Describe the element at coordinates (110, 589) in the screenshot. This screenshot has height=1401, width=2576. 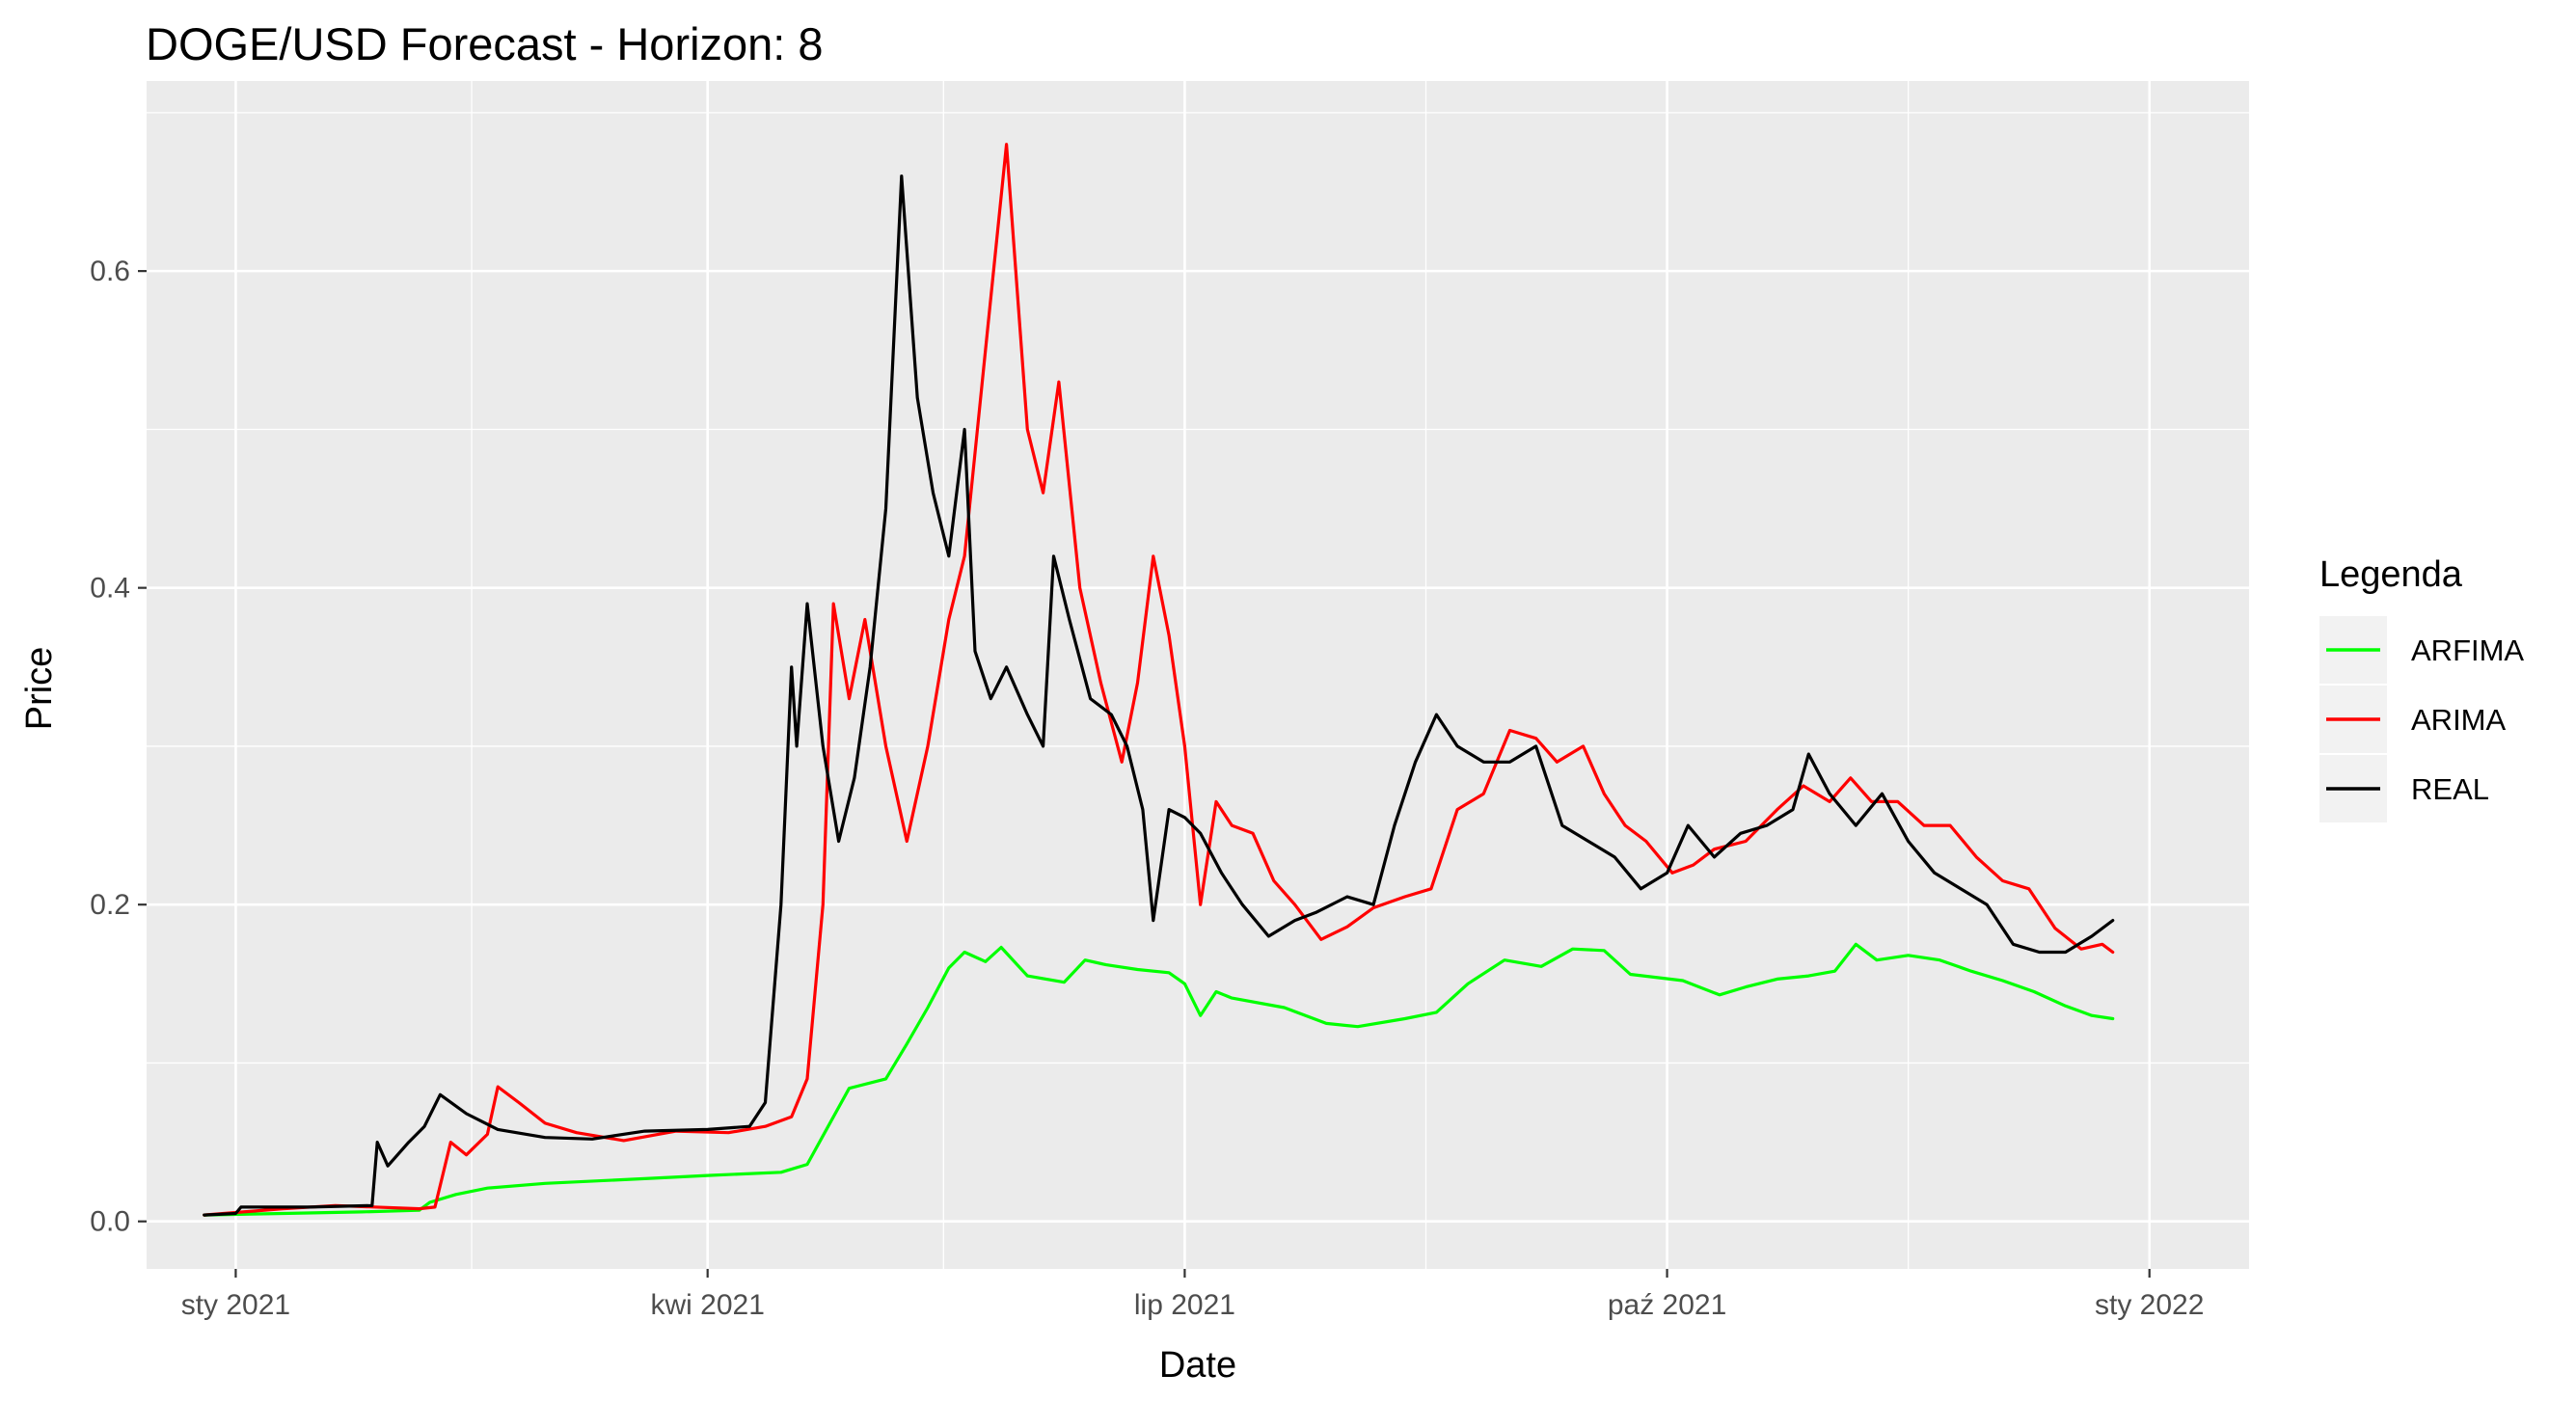
I see `y-tick-label: 0.4` at that location.